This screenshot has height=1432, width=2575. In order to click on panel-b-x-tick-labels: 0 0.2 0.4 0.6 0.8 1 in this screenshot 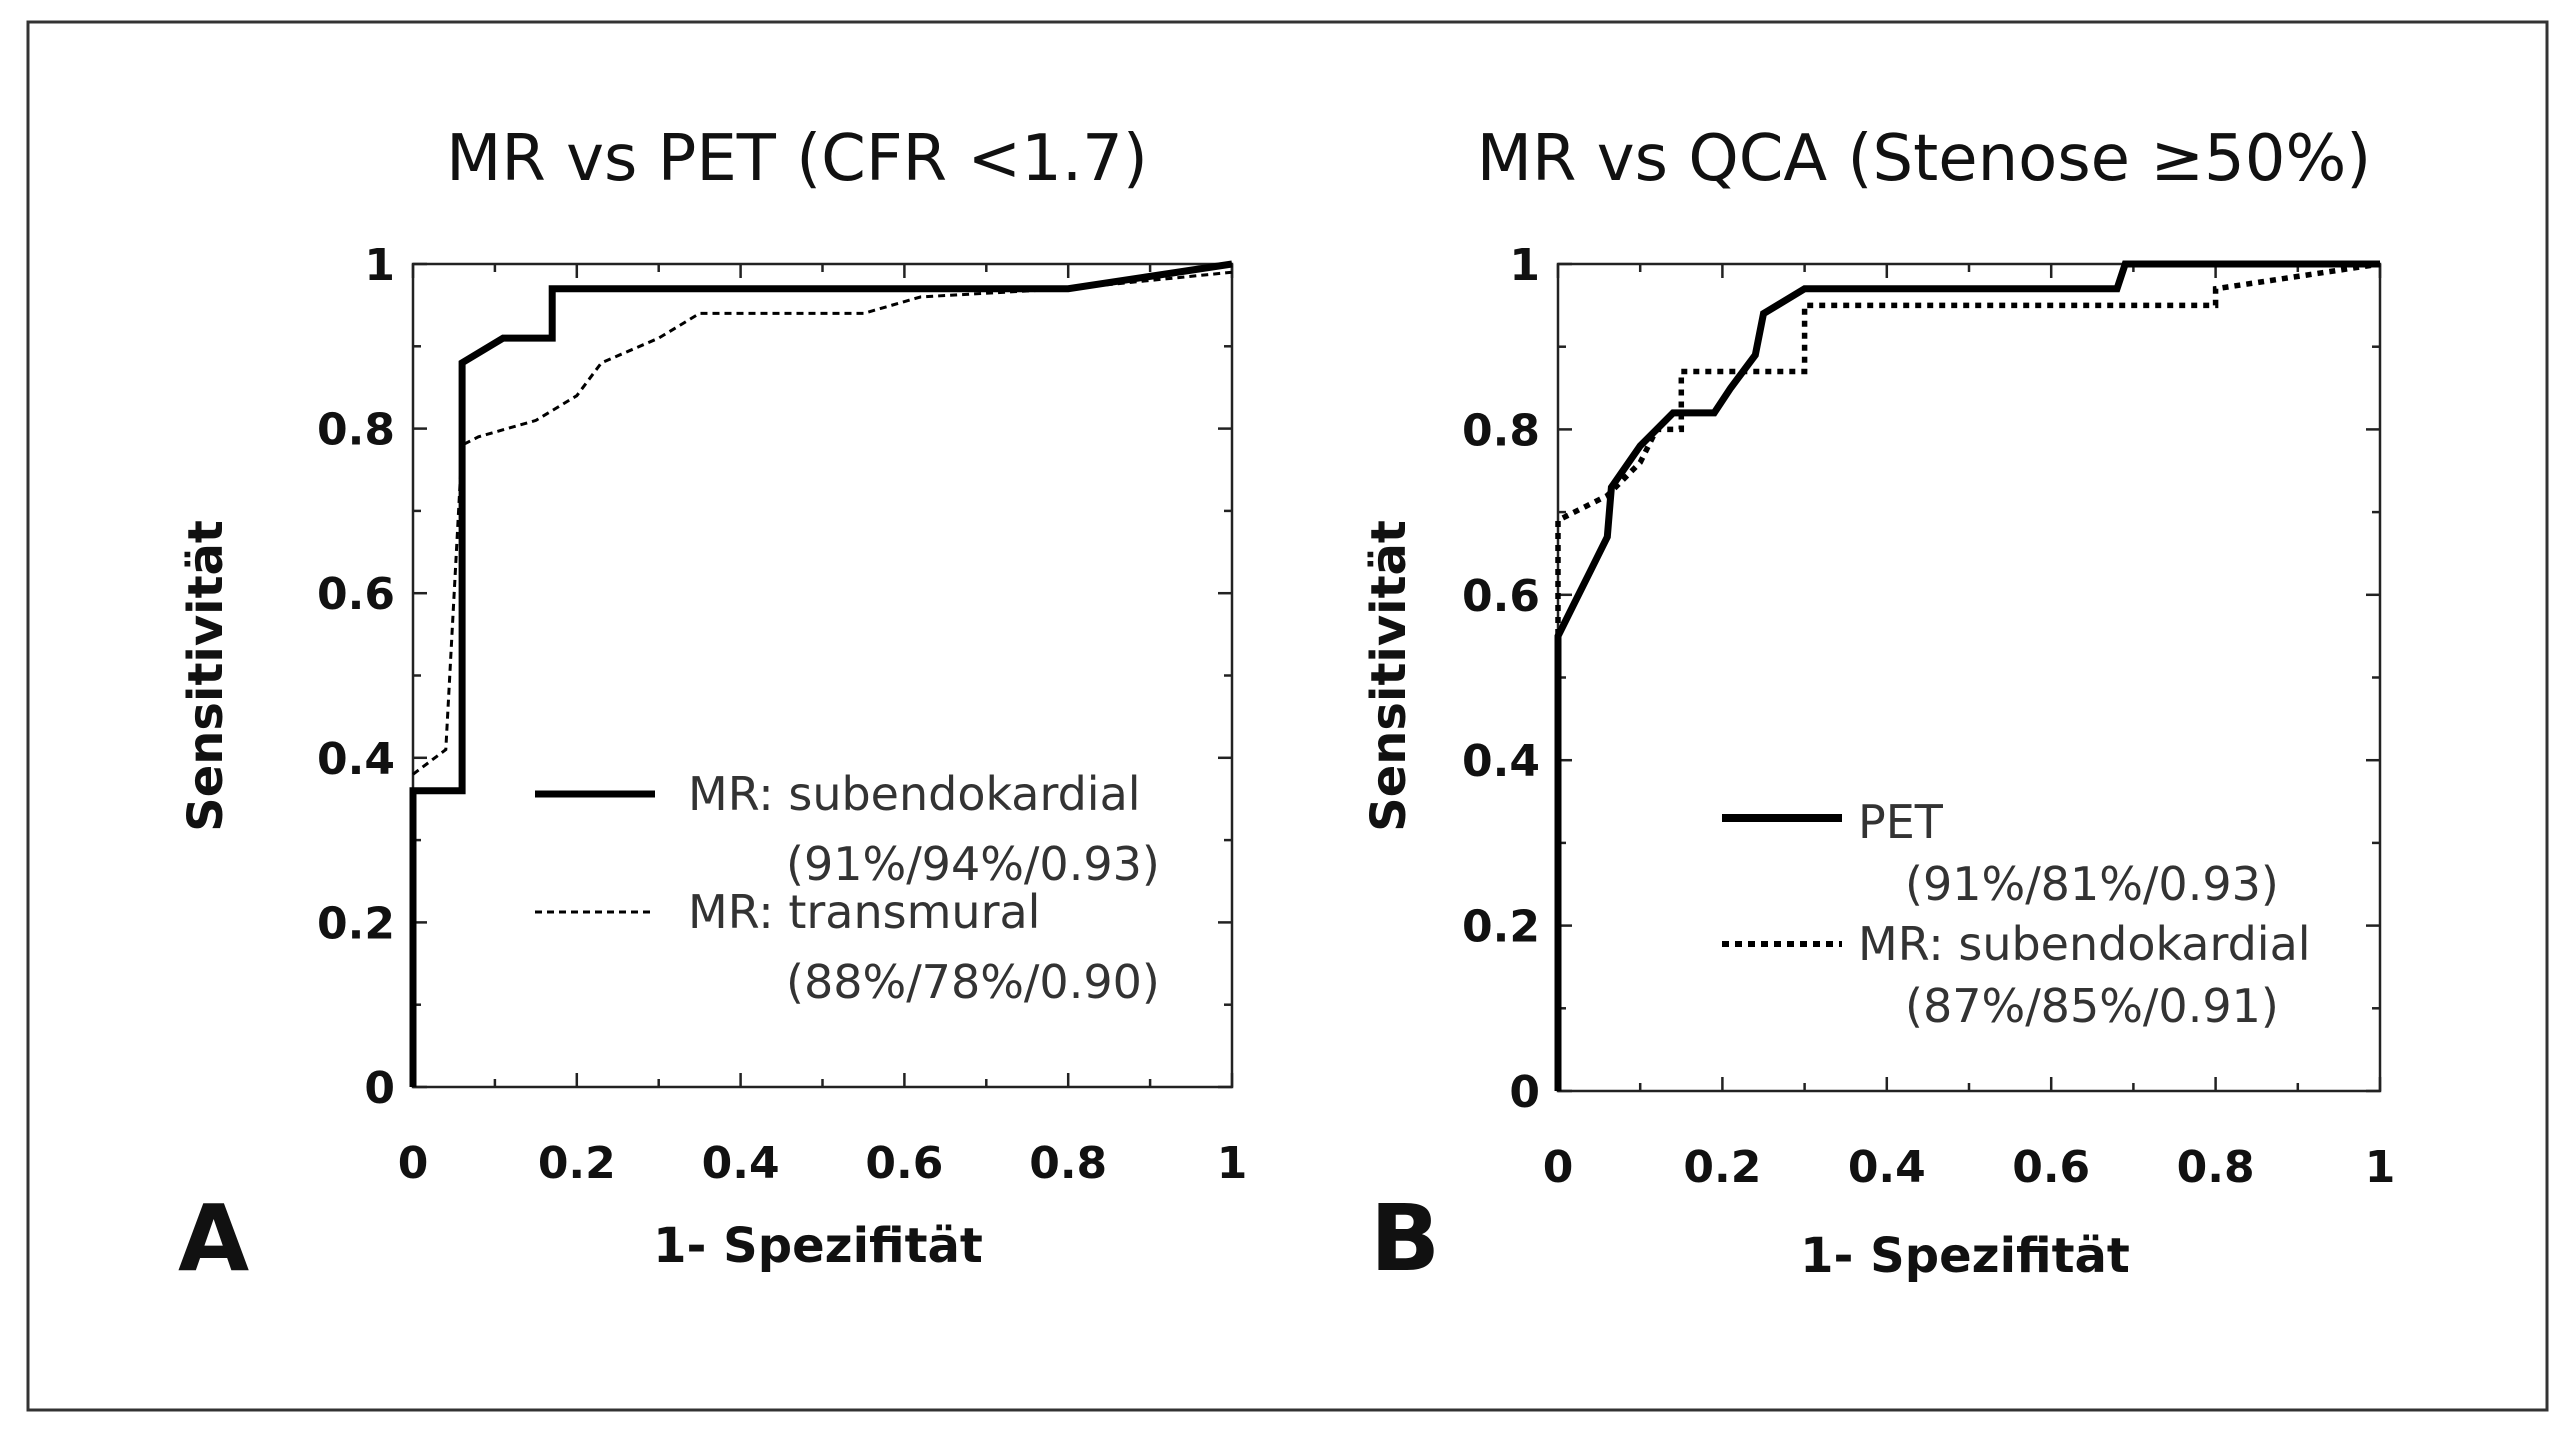, I will do `click(1969, 1167)`.